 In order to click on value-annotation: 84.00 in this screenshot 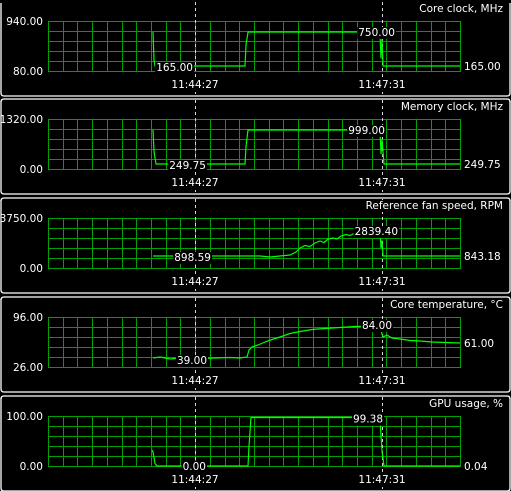, I will do `click(377, 326)`.